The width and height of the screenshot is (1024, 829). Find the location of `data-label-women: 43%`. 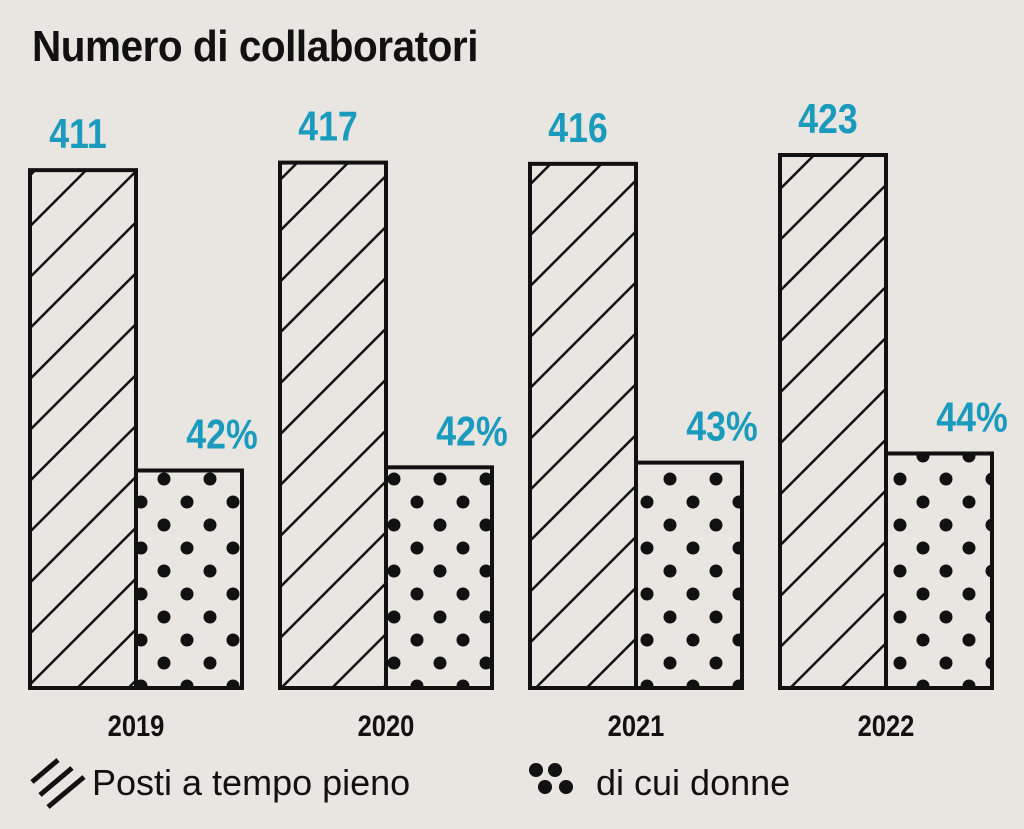

data-label-women: 43% is located at coordinates (721, 427).